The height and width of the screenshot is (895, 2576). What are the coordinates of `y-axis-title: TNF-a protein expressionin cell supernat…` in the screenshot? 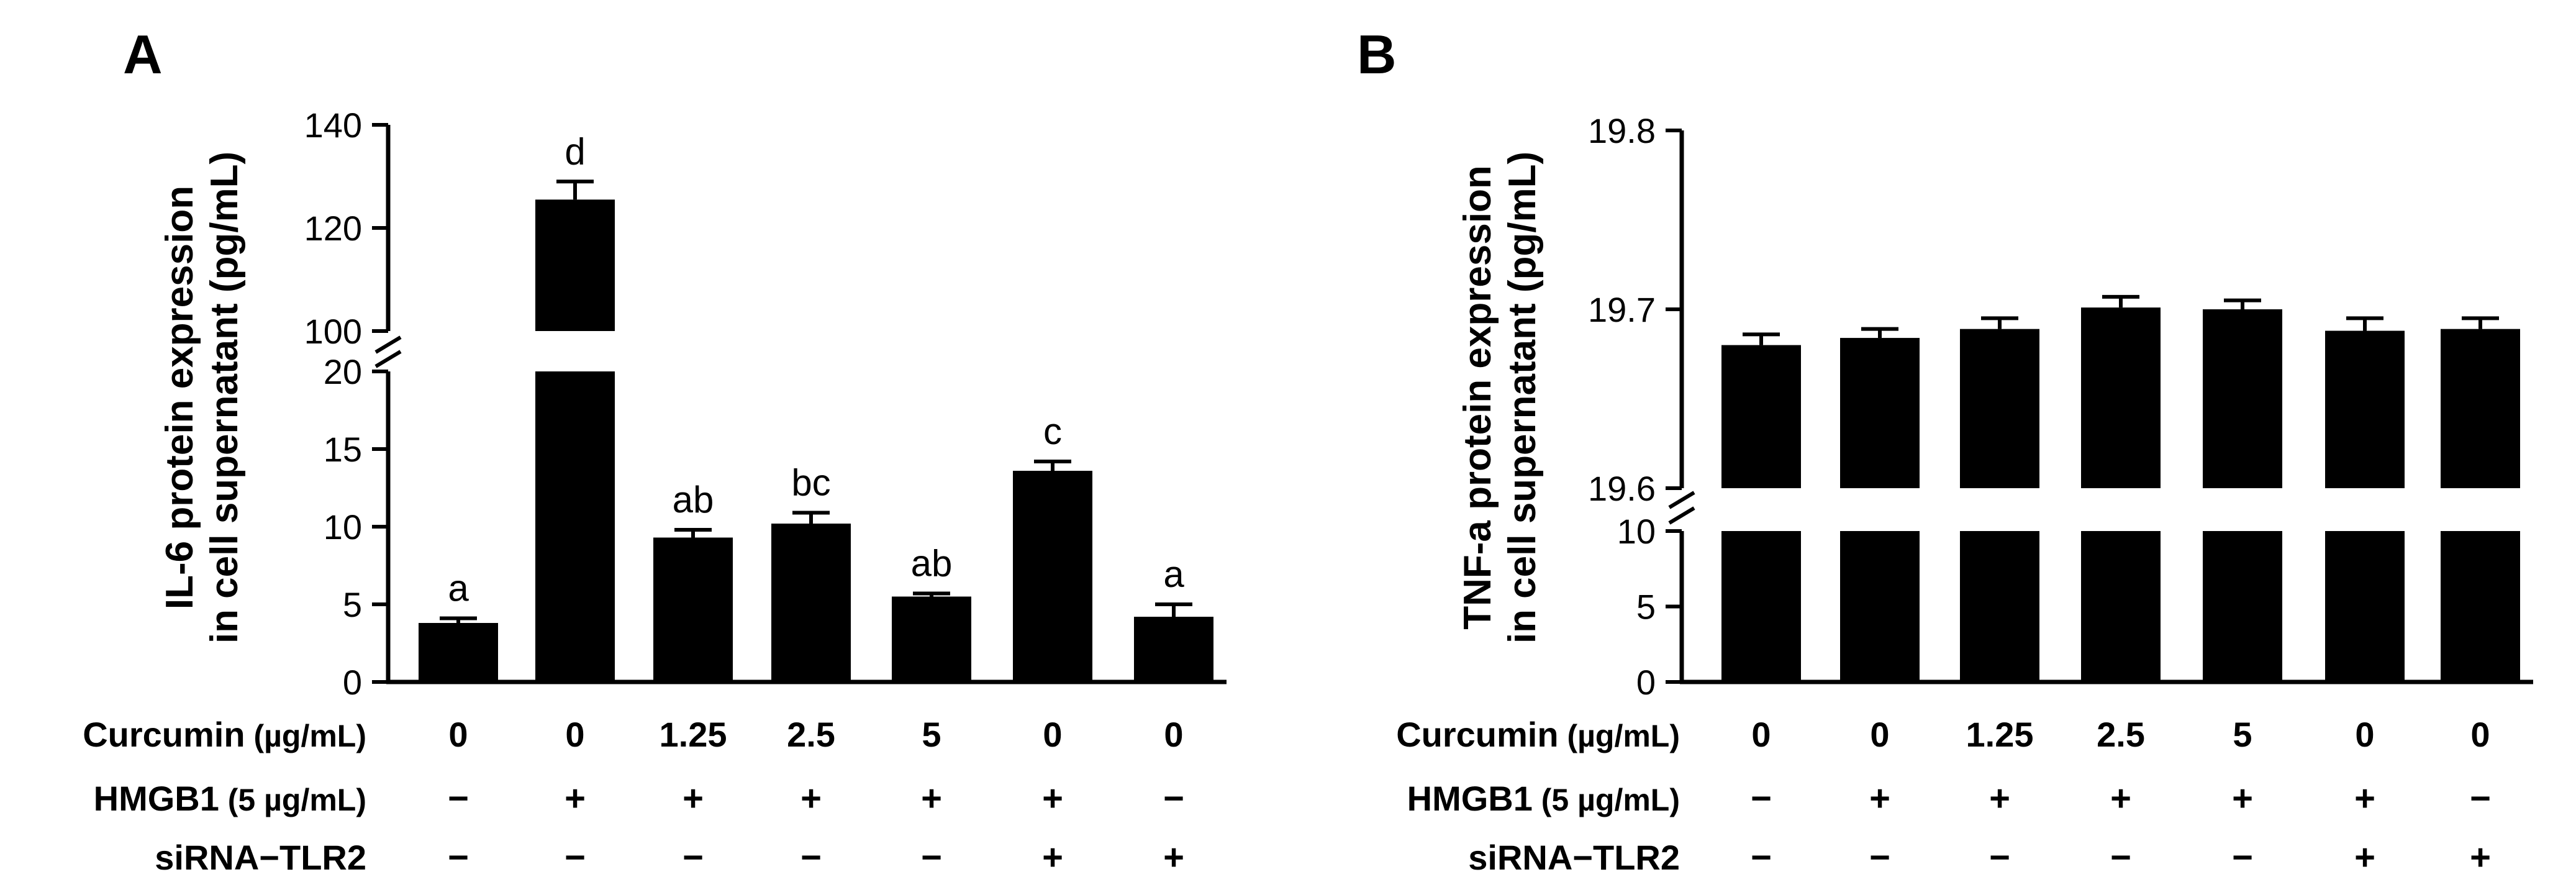 It's located at (1500, 397).